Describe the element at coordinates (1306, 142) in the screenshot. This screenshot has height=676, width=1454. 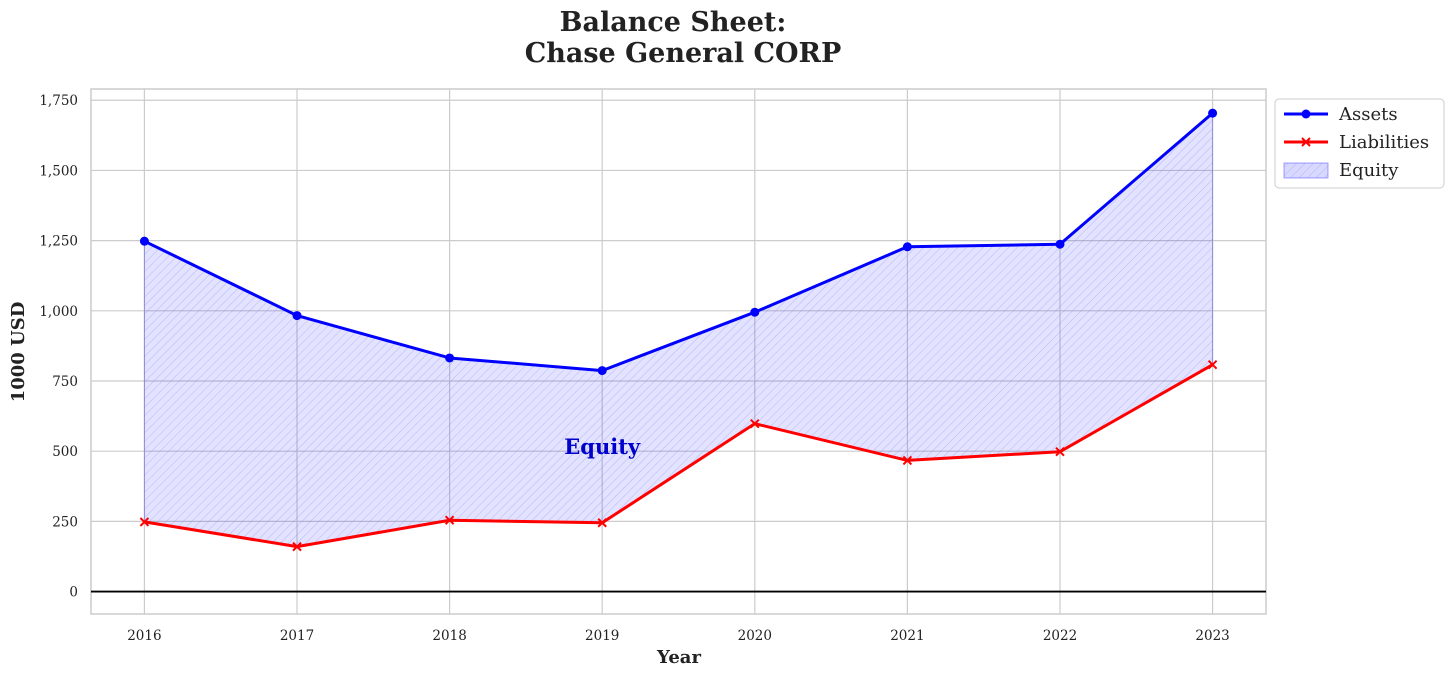
I see `legend-liabilities-marker` at that location.